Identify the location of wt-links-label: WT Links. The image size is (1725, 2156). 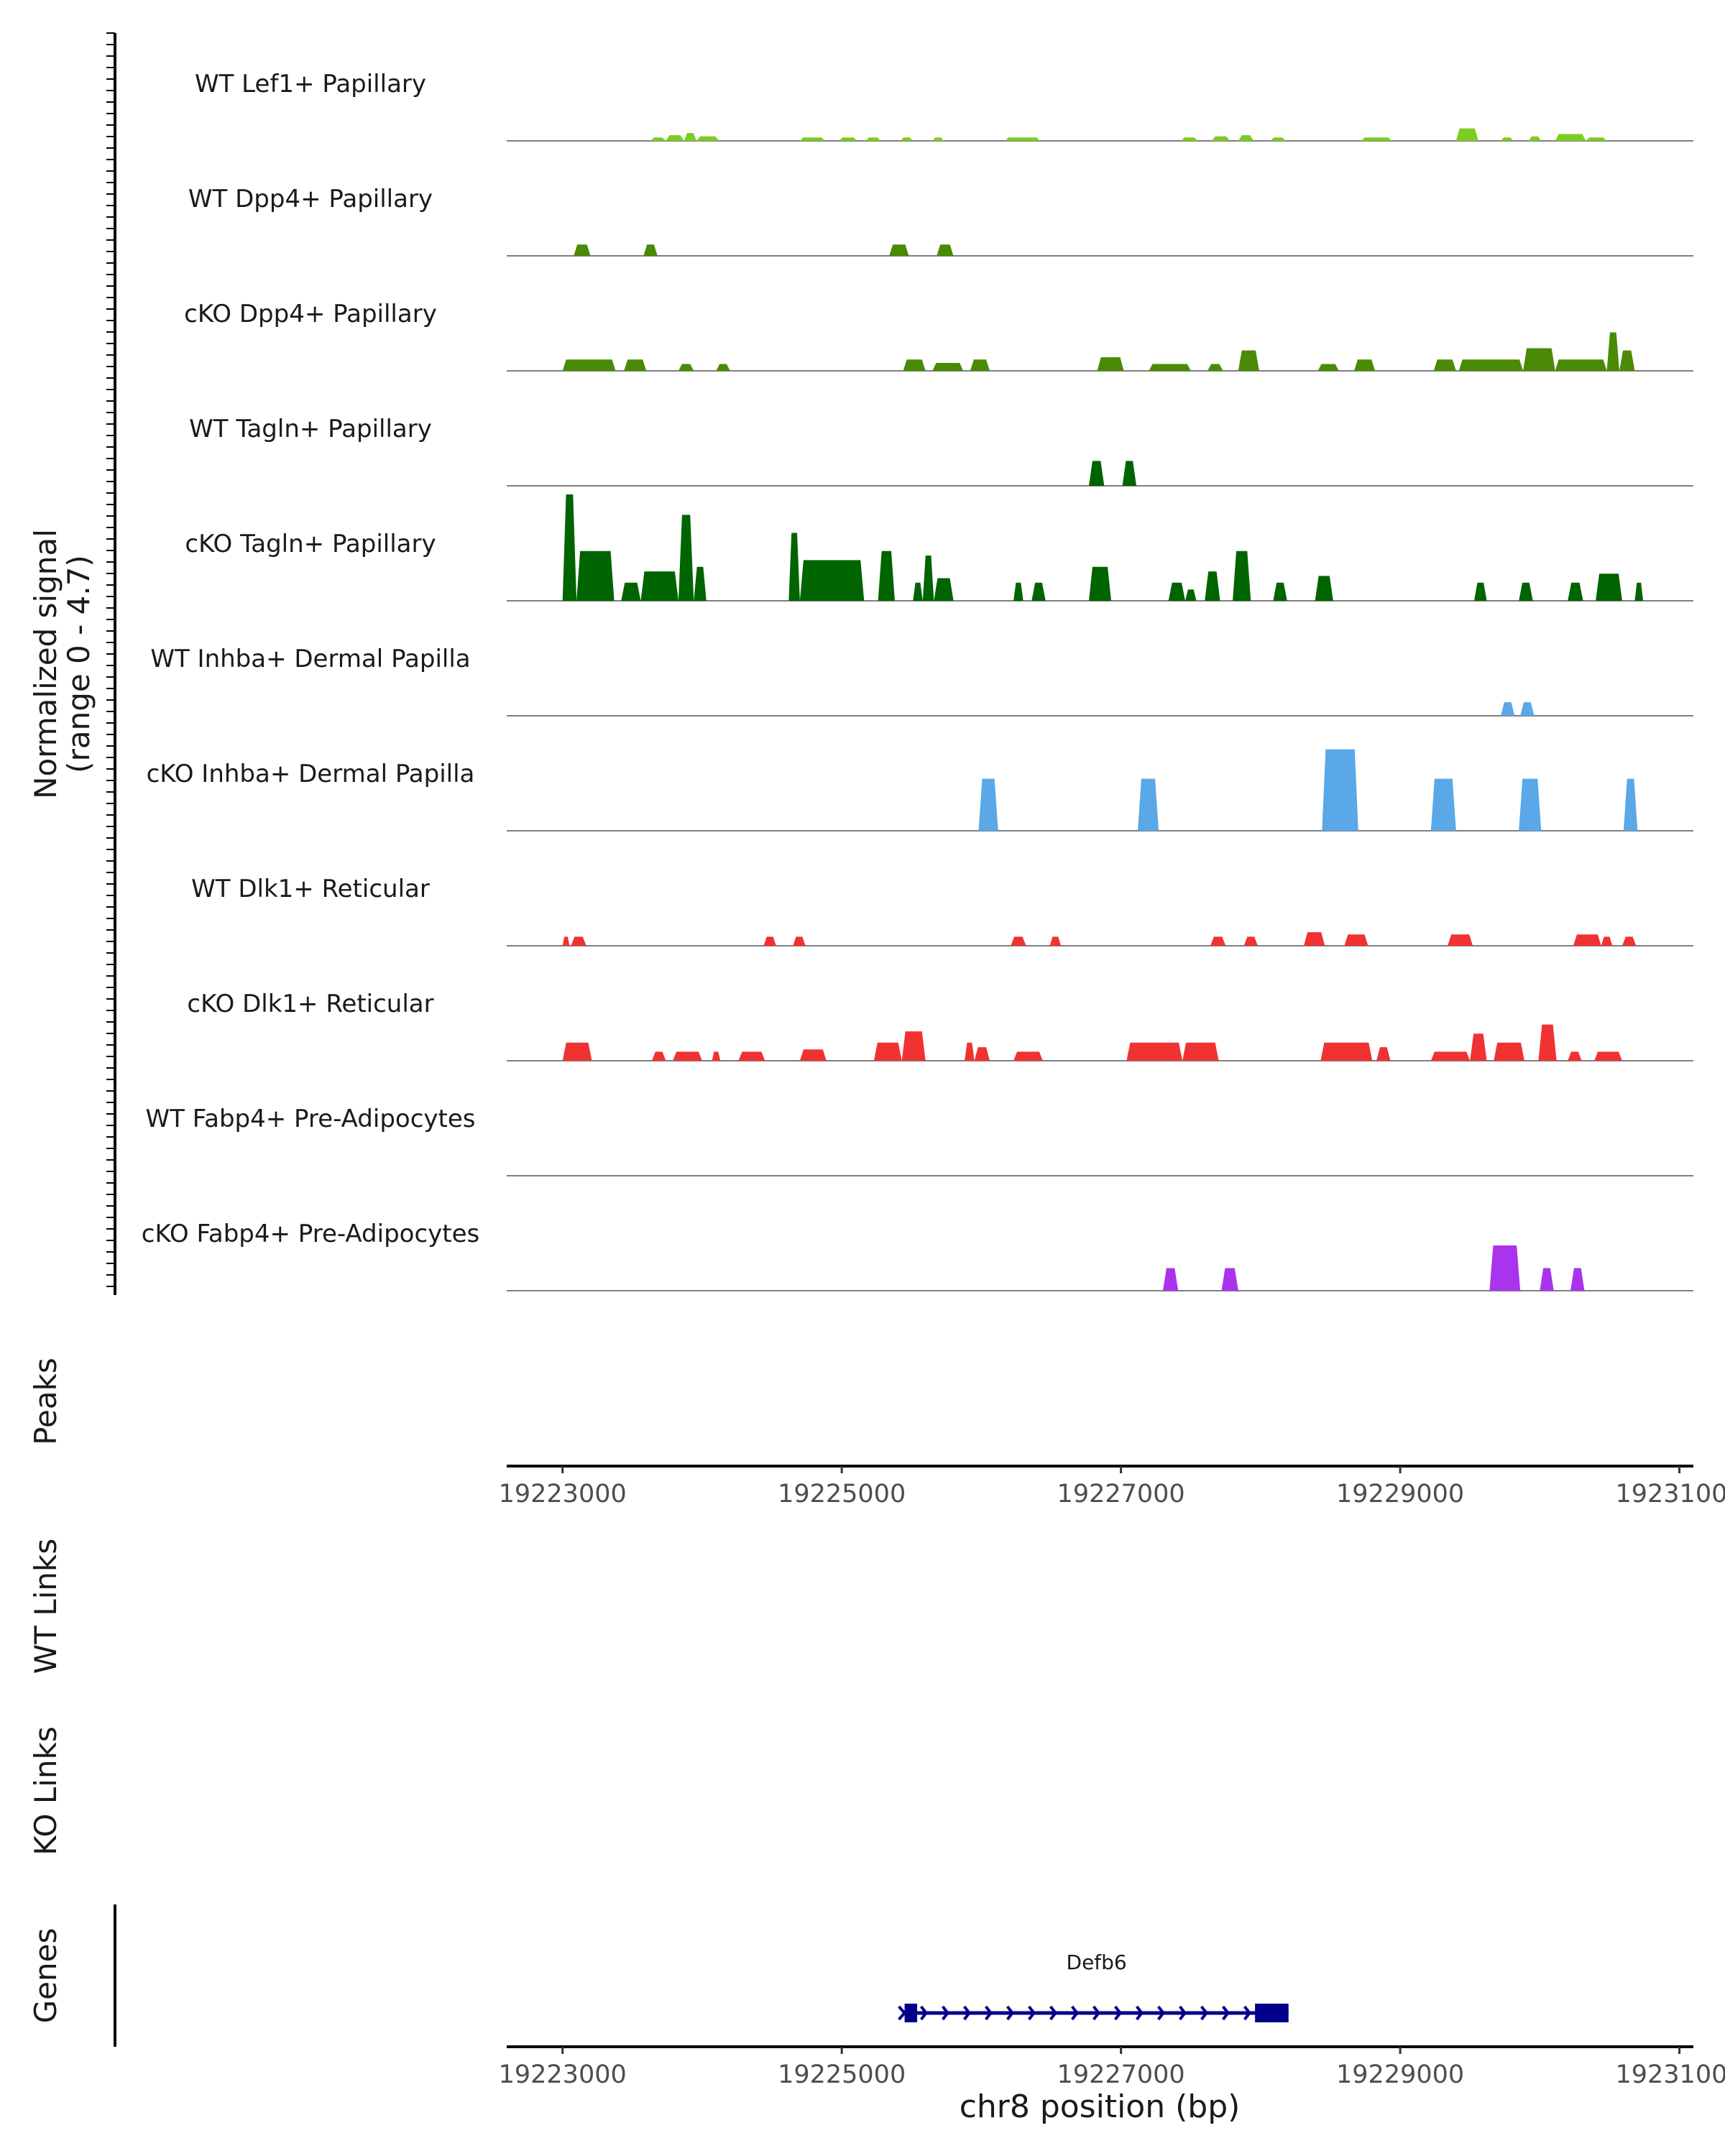
(45, 1606).